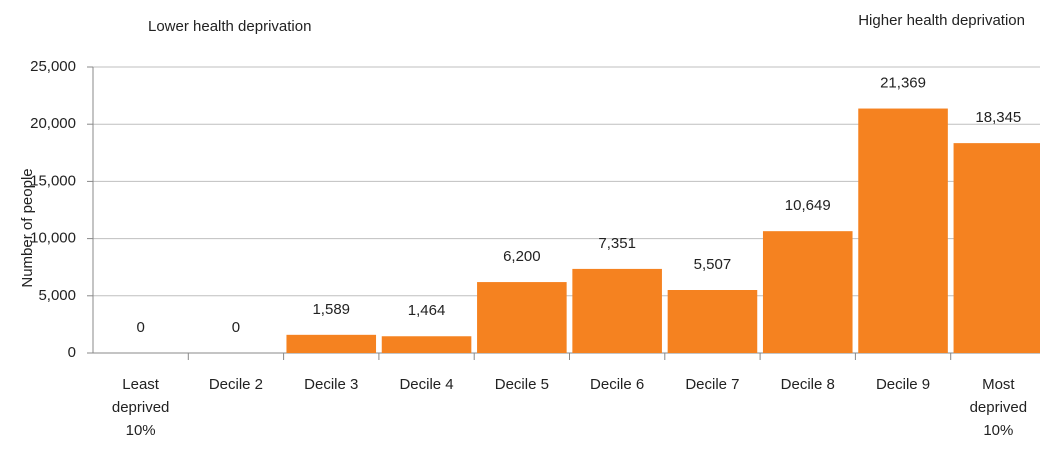 Image resolution: width=1040 pixels, height=457 pixels. I want to click on annotation-left: Lower health deprivation, so click(229, 26).